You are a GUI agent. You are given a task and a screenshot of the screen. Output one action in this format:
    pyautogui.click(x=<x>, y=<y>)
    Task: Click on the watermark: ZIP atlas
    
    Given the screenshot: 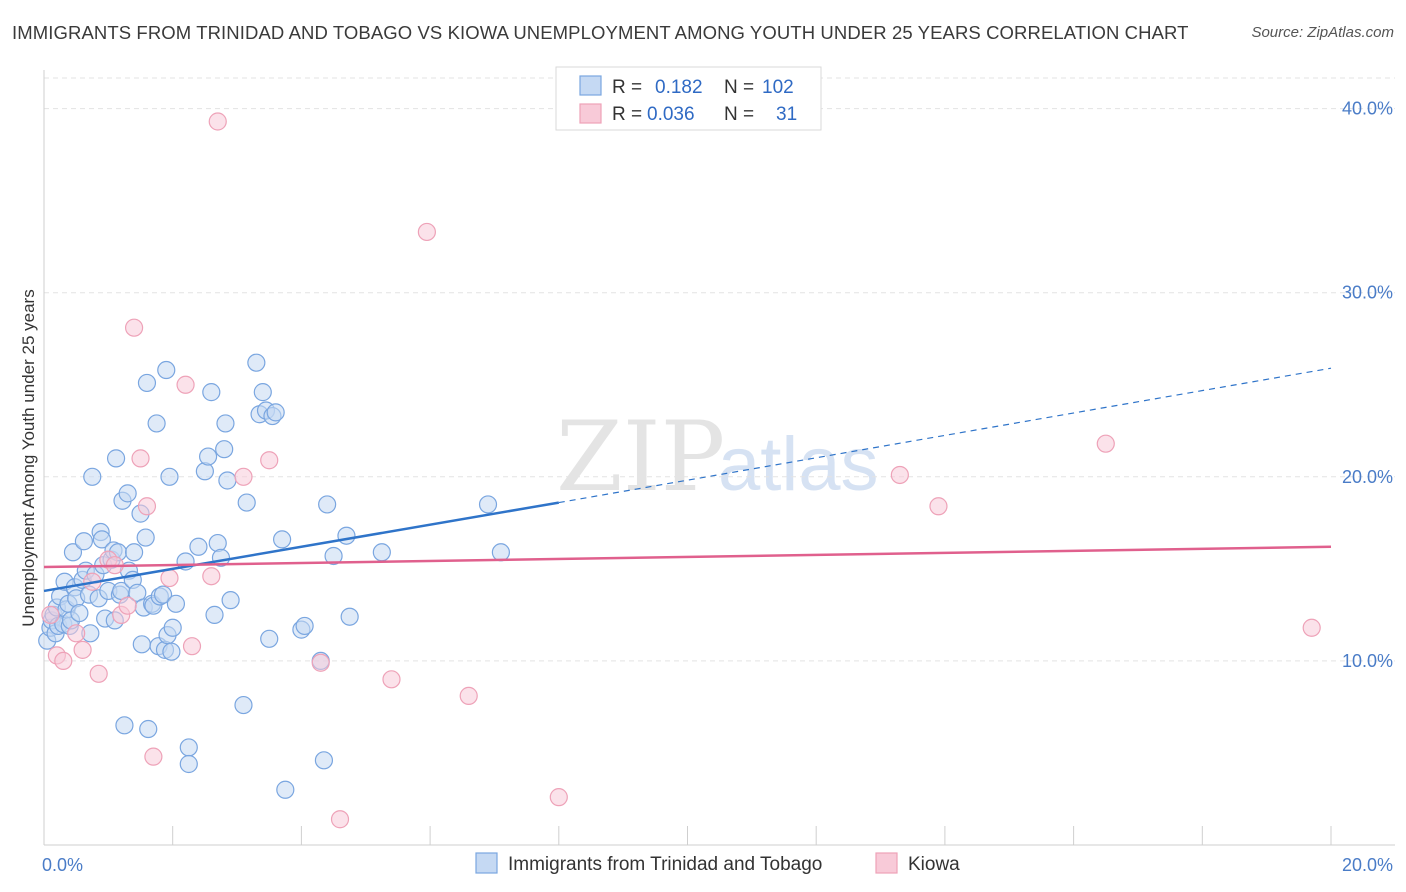 What is the action you would take?
    pyautogui.click(x=717, y=457)
    